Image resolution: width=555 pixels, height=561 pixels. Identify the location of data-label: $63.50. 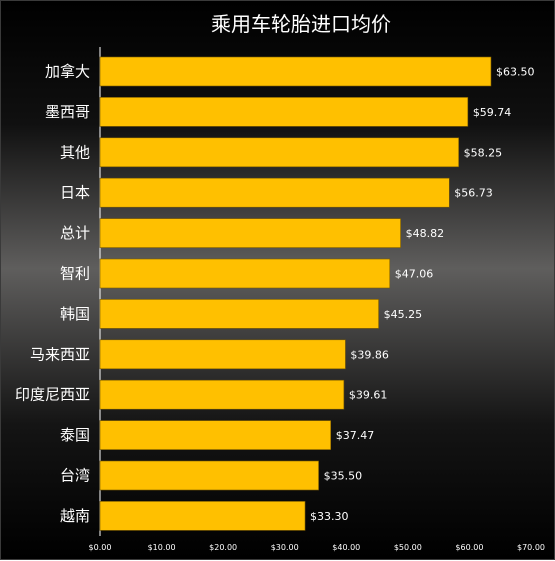
(515, 72).